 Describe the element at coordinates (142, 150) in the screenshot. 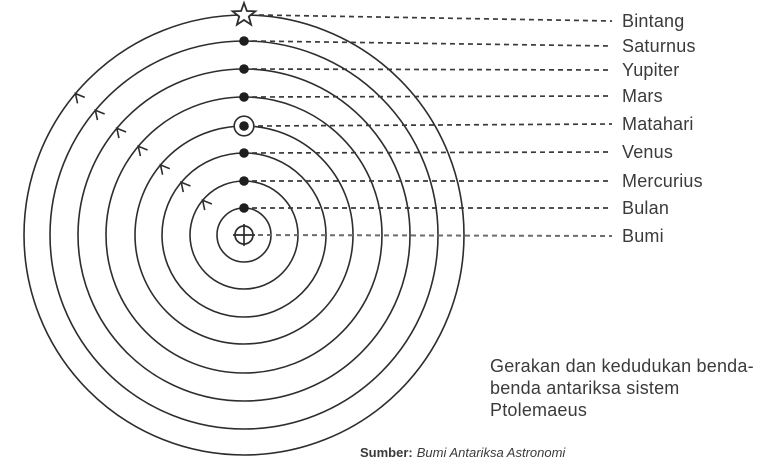

I see `direction-arrow-mars` at that location.